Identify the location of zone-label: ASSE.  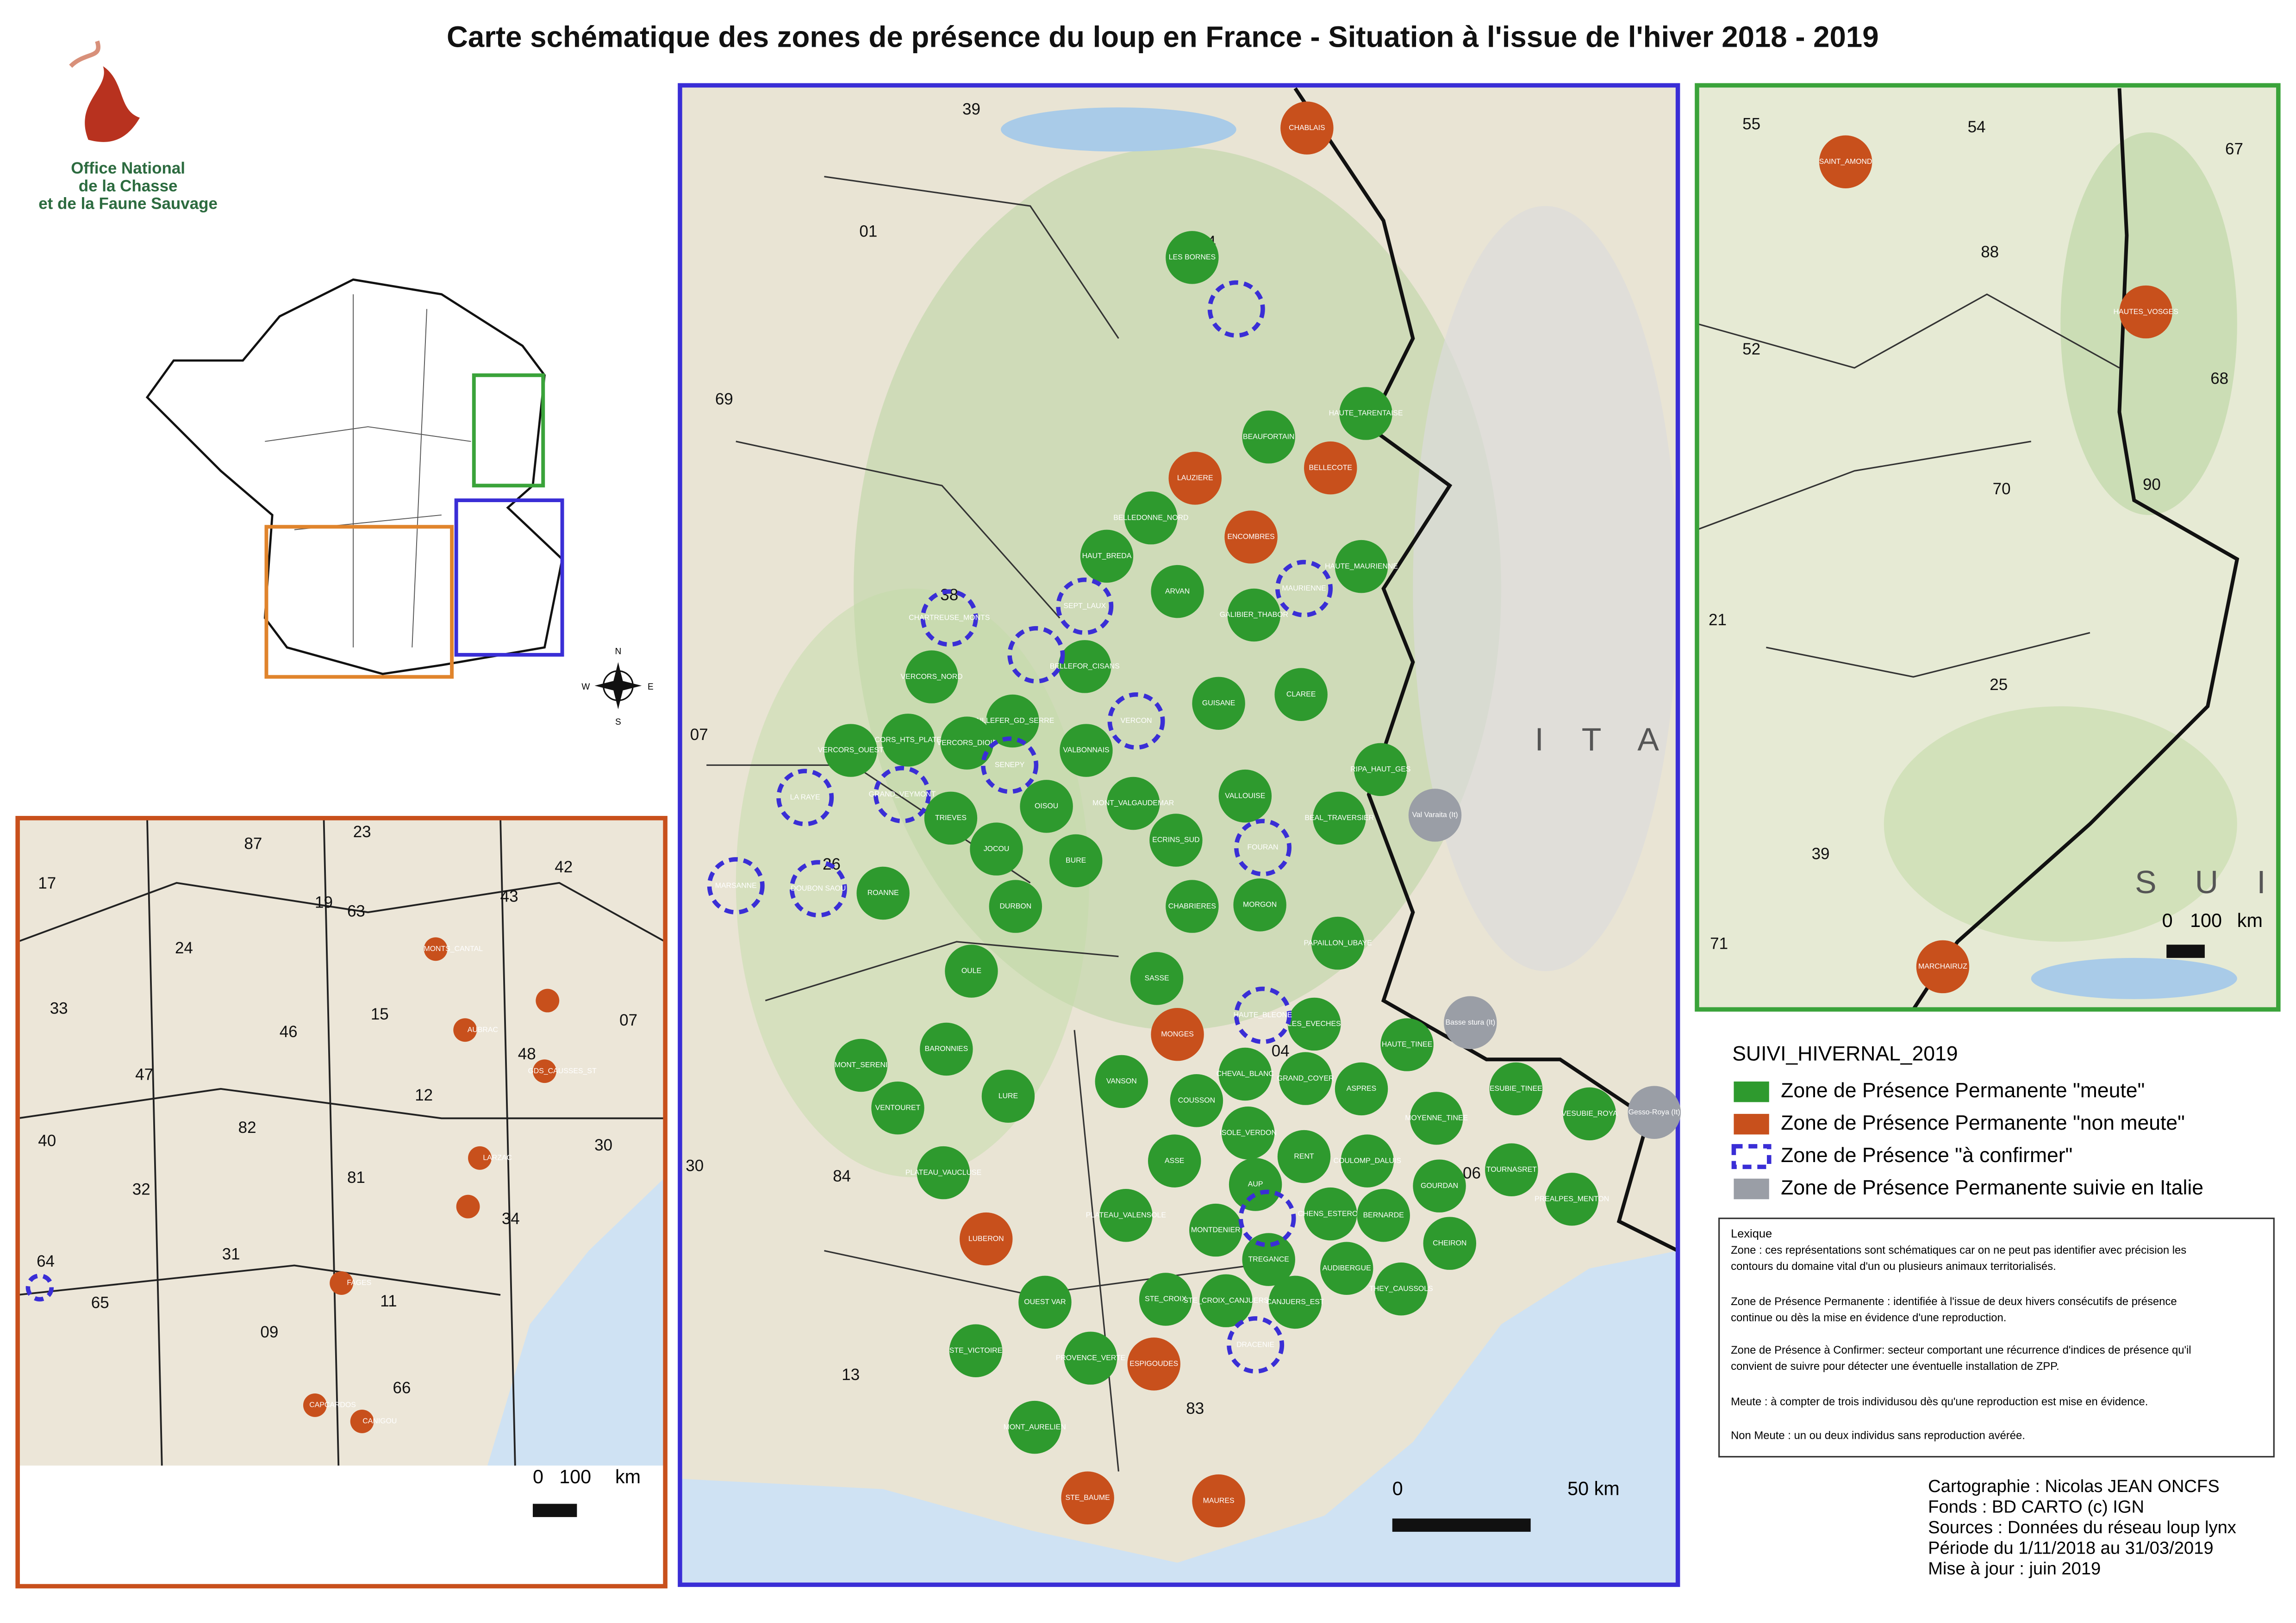
(1174, 1161).